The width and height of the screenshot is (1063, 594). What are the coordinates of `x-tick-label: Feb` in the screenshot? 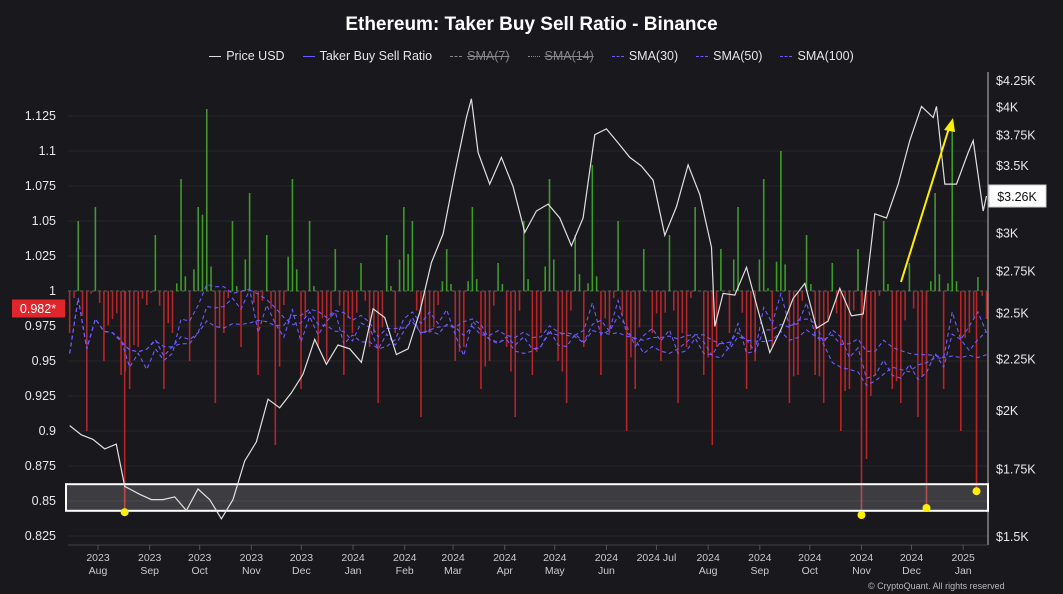 It's located at (405, 571).